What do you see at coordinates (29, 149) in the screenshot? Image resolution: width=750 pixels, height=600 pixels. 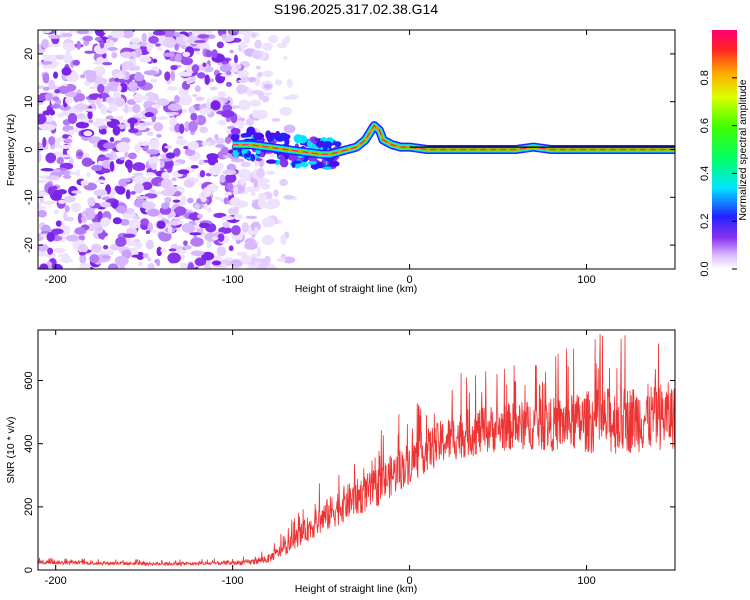 I see `spectrogram-y-tick-label: 0` at bounding box center [29, 149].